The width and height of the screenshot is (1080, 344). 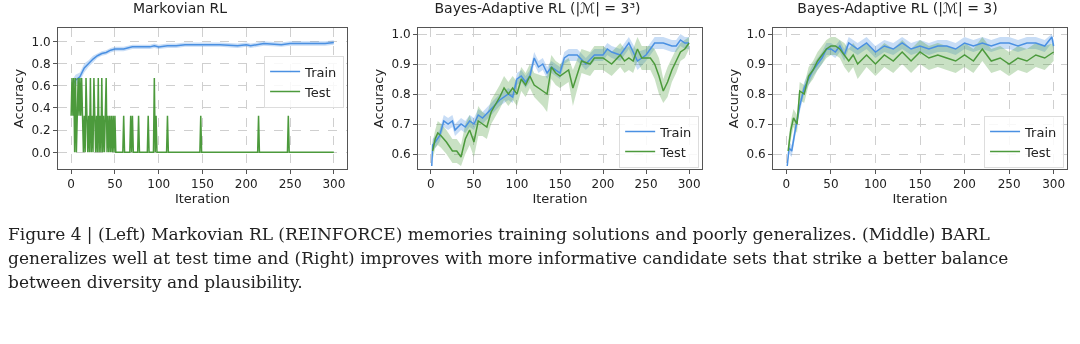 I want to click on chart-title: Bayes-Adaptive RL (|ℳ| = 3), so click(x=897, y=9).